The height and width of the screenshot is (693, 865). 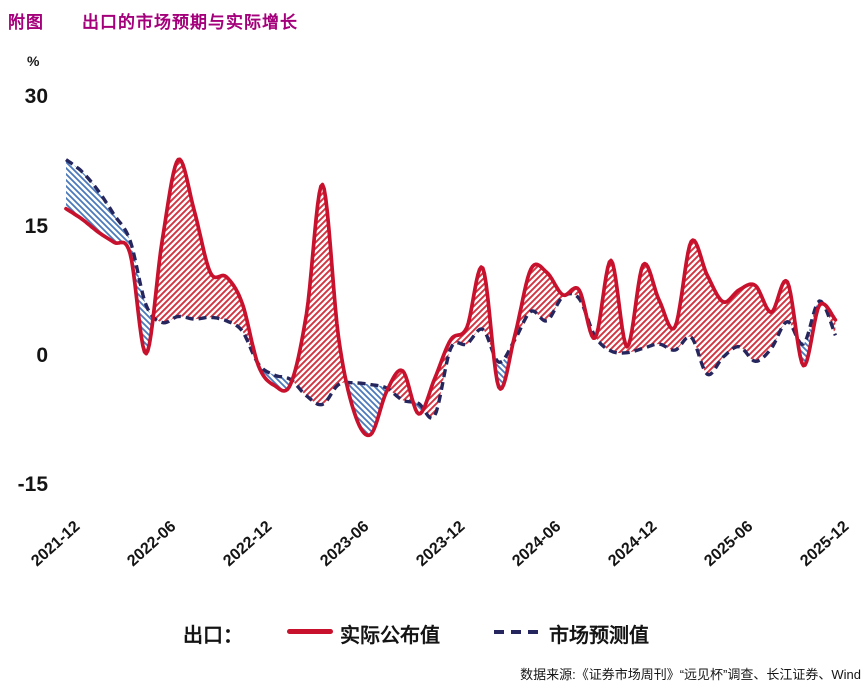 I want to click on legend-dashed-line-swatch, so click(x=518, y=632).